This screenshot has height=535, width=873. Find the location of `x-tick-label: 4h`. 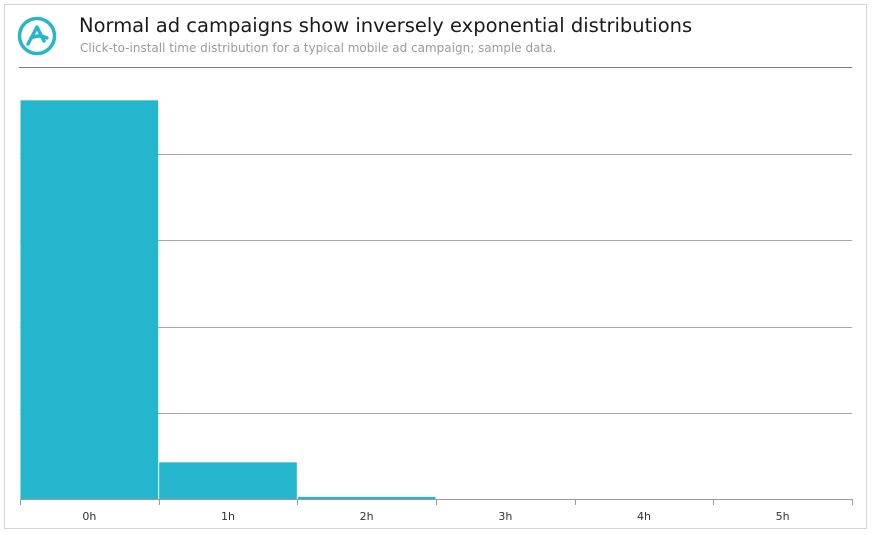

x-tick-label: 4h is located at coordinates (644, 516).